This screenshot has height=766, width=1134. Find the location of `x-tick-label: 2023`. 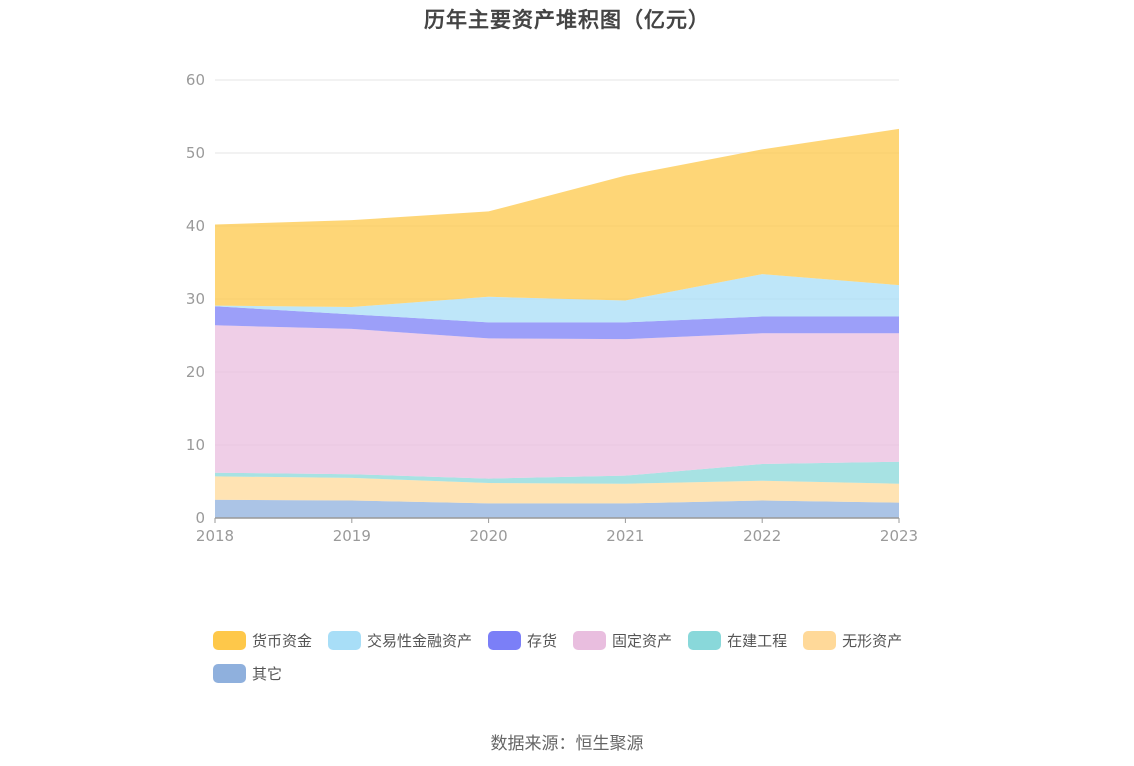

x-tick-label: 2023 is located at coordinates (899, 536).